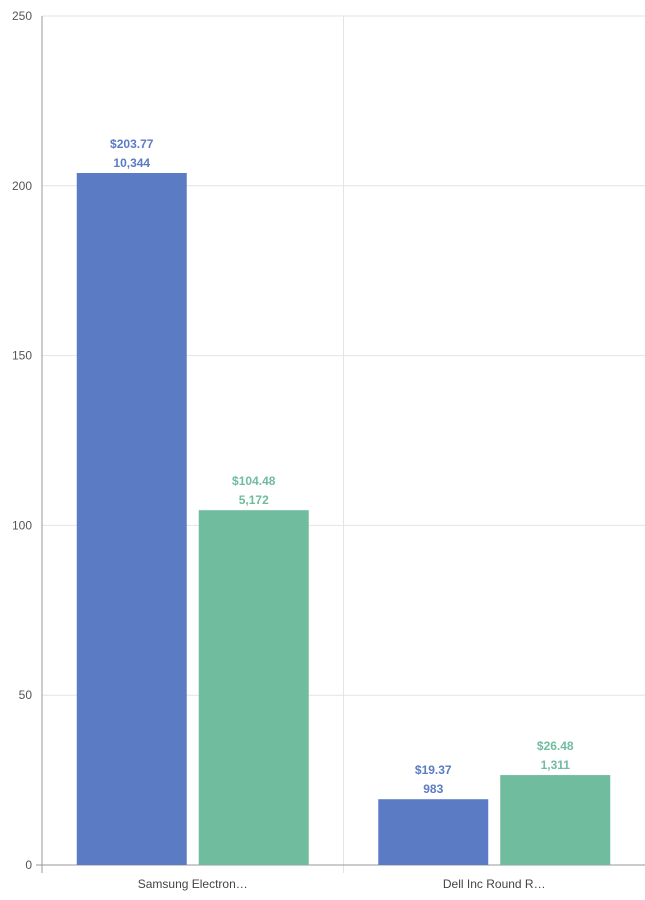 The image size is (645, 900). Describe the element at coordinates (28, 865) in the screenshot. I see `y-tick-label: 0` at that location.